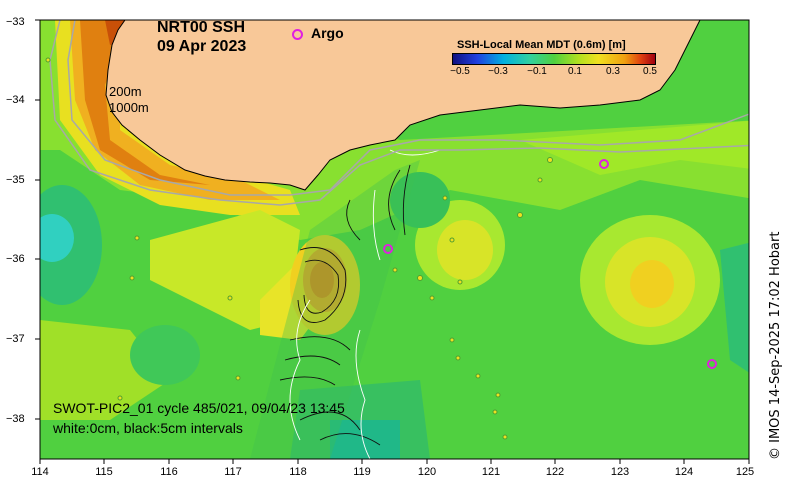  I want to click on colorbar-tick: −0.5, so click(460, 71).